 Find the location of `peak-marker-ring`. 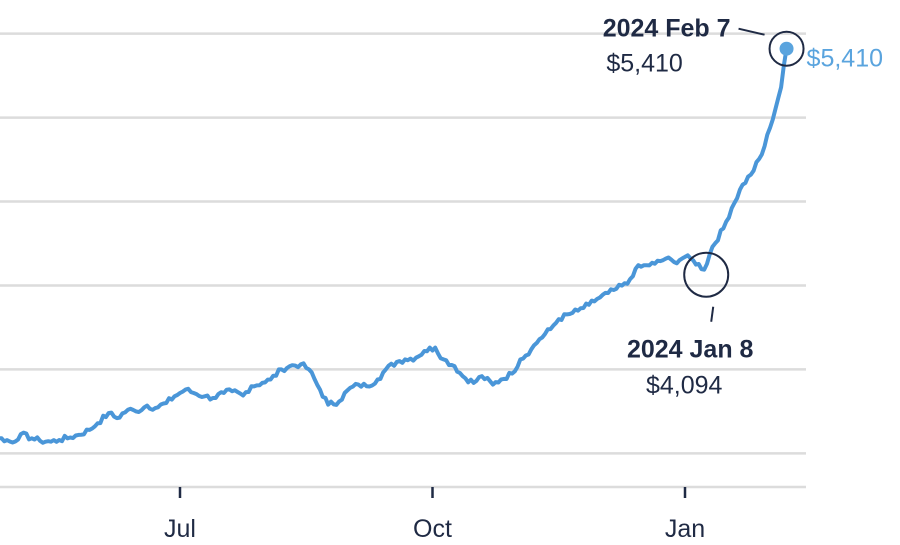

peak-marker-ring is located at coordinates (786, 48).